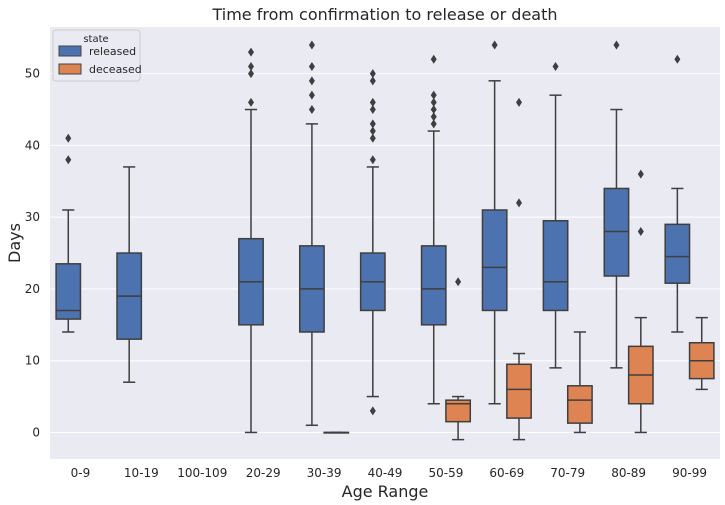 This screenshot has height=505, width=725. What do you see at coordinates (115, 69) in the screenshot?
I see `legend-label-deceased: deceased` at bounding box center [115, 69].